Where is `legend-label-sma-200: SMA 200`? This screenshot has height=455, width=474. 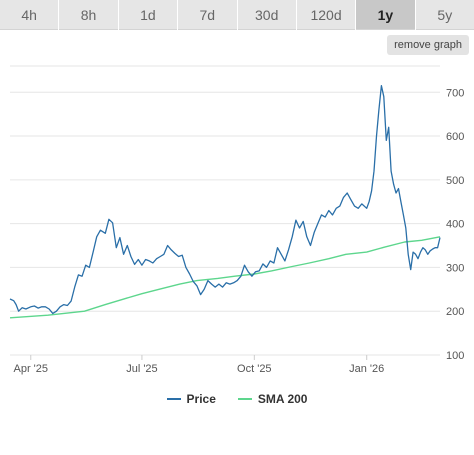 legend-label-sma-200: SMA 200 is located at coordinates (282, 399).